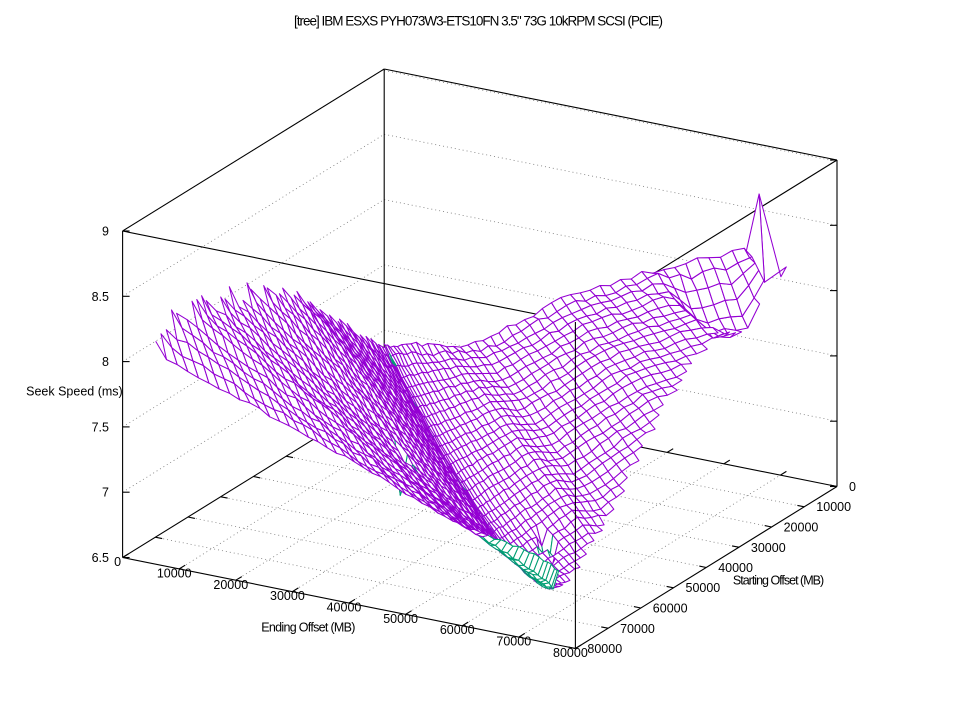  What do you see at coordinates (74, 392) in the screenshot?
I see `svg-text: Seek Speed (ms)` at bounding box center [74, 392].